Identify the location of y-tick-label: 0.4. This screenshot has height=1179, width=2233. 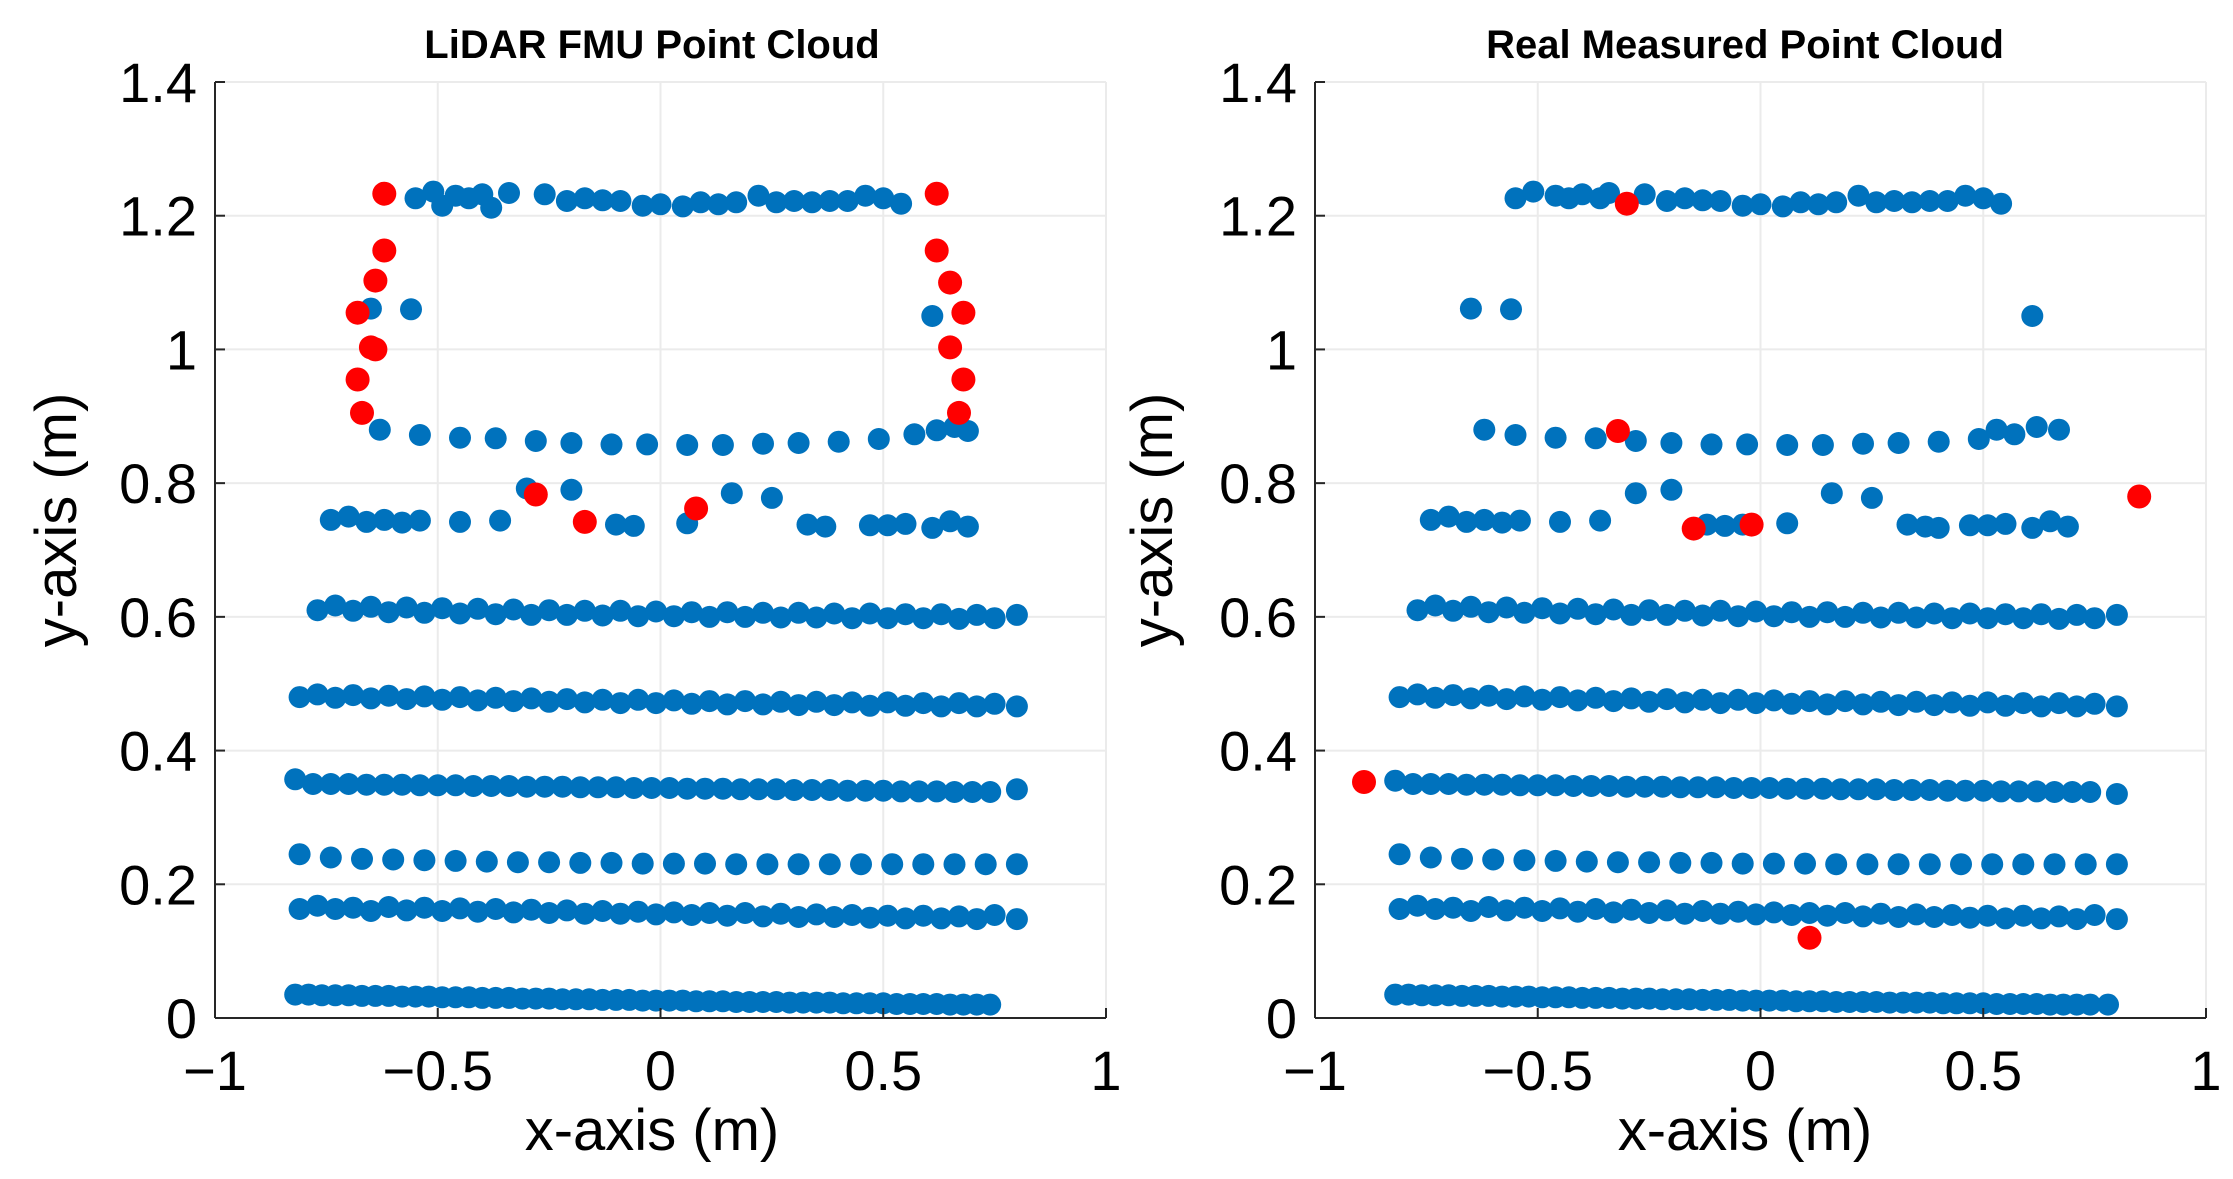
(1258, 751).